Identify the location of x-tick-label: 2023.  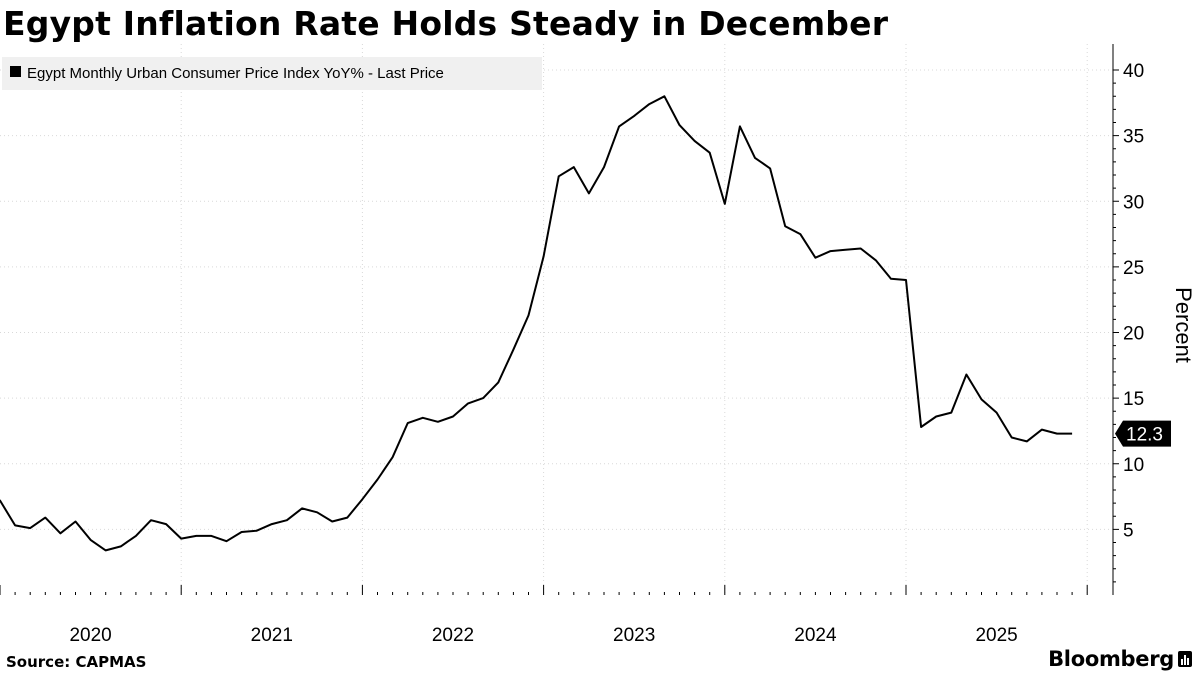
(634, 635).